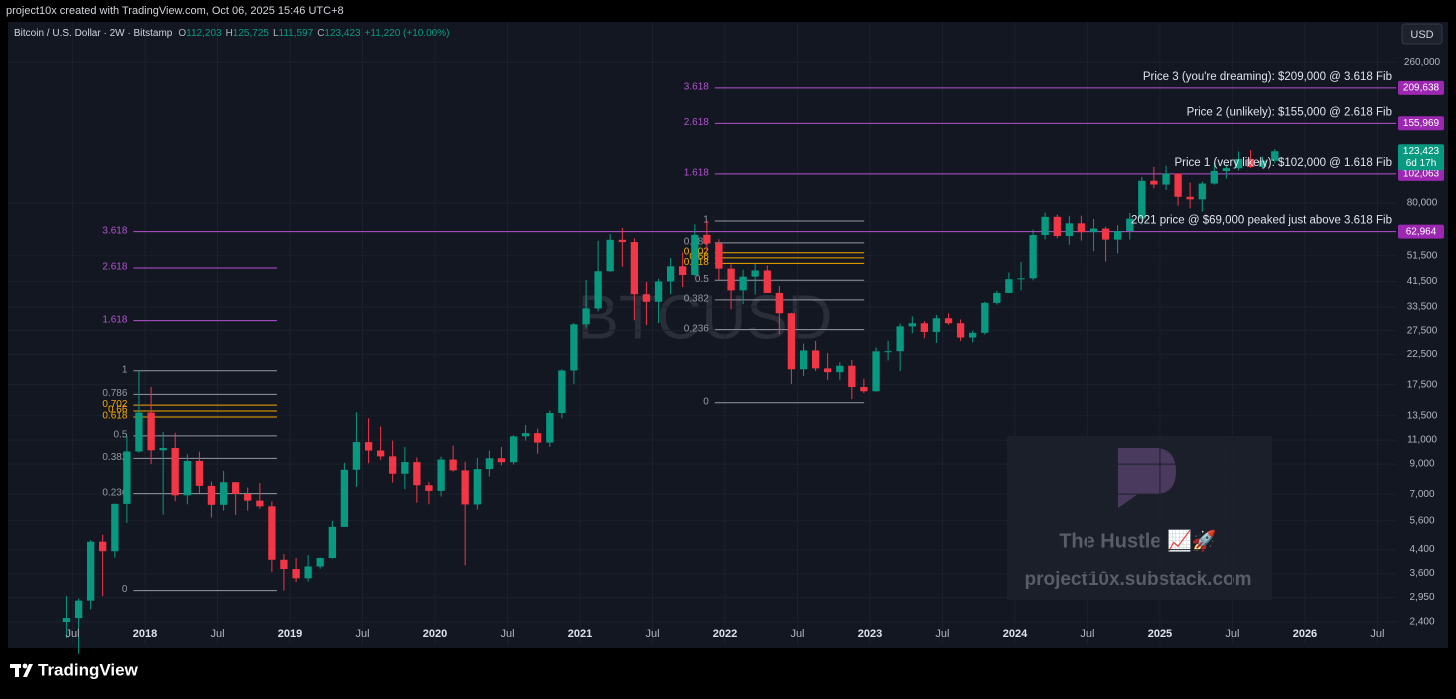 The height and width of the screenshot is (699, 1456). Describe the element at coordinates (1147, 478) in the screenshot. I see `brand-logo` at that location.